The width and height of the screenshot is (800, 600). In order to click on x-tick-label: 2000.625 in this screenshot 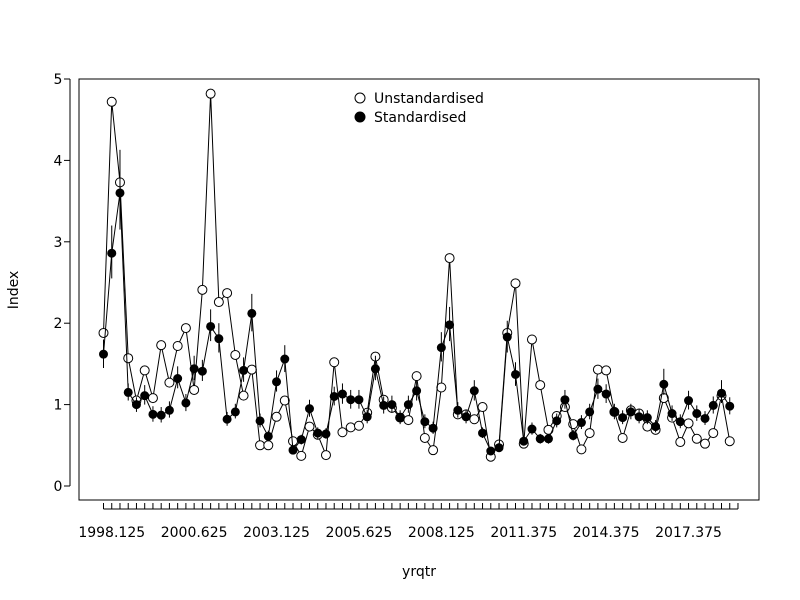, I will do `click(194, 533)`.